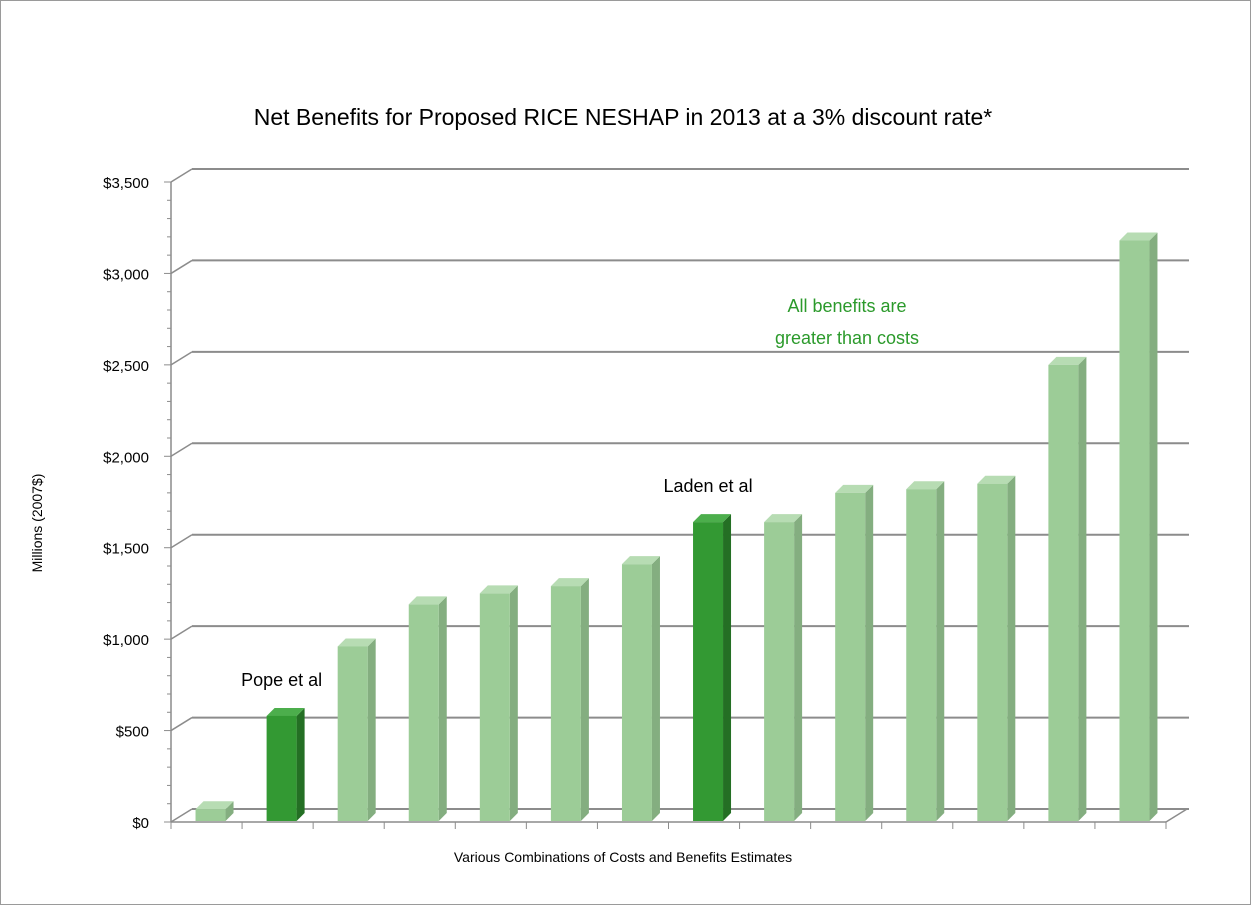 The width and height of the screenshot is (1251, 906). I want to click on y-tick-label: $3,000, so click(126, 274).